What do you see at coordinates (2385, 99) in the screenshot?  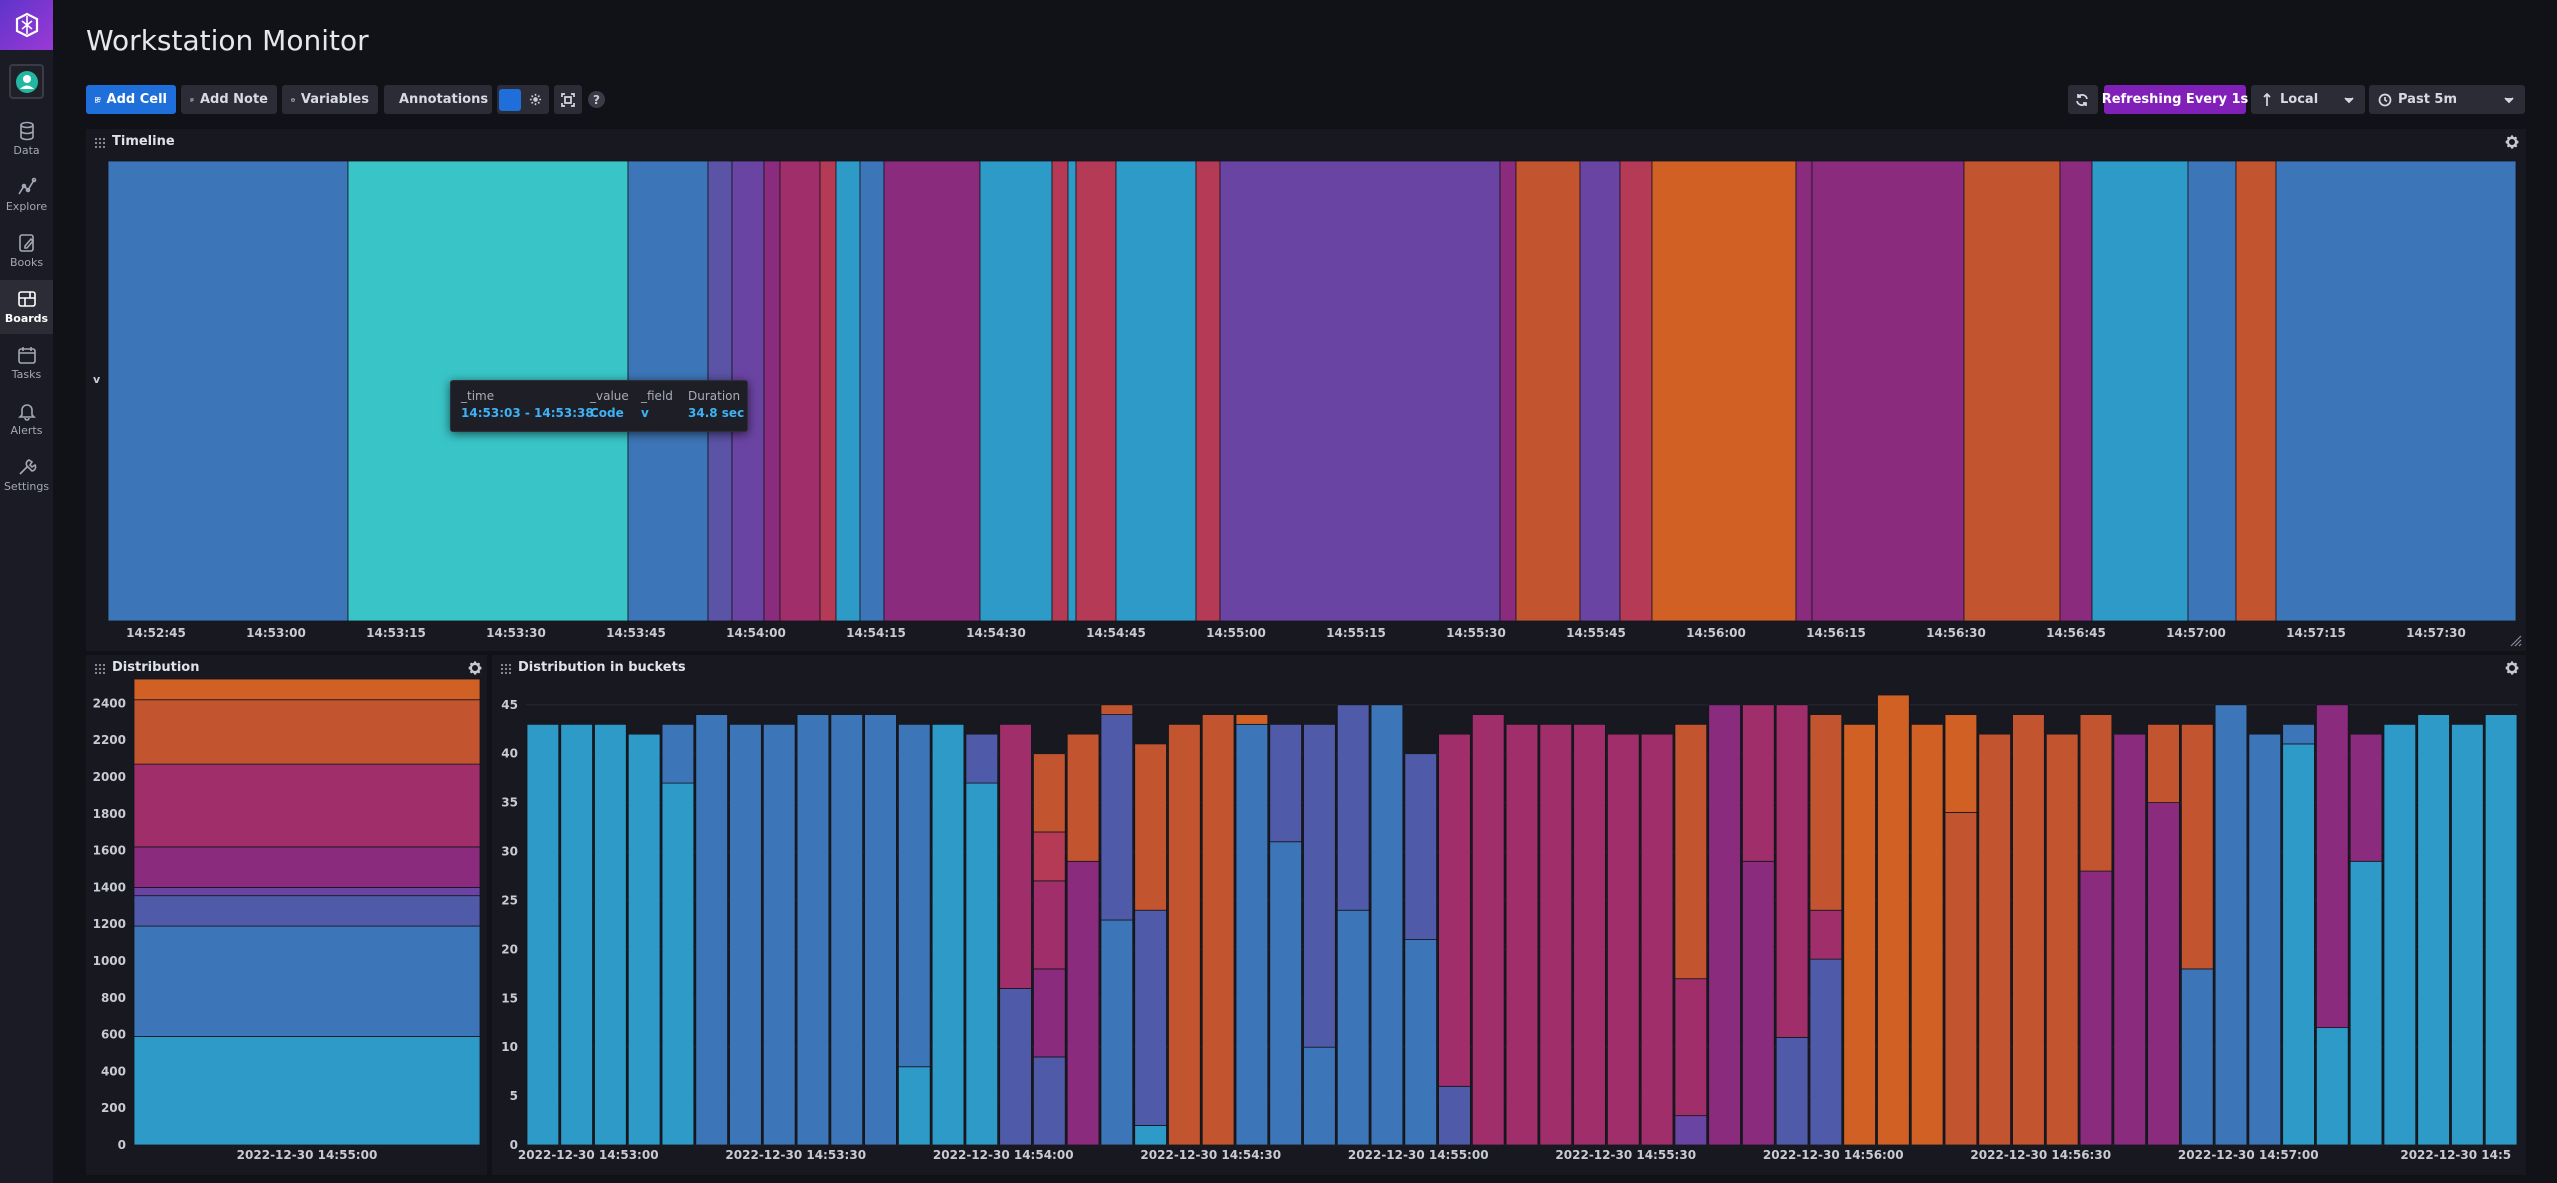 I see `clock-icon` at bounding box center [2385, 99].